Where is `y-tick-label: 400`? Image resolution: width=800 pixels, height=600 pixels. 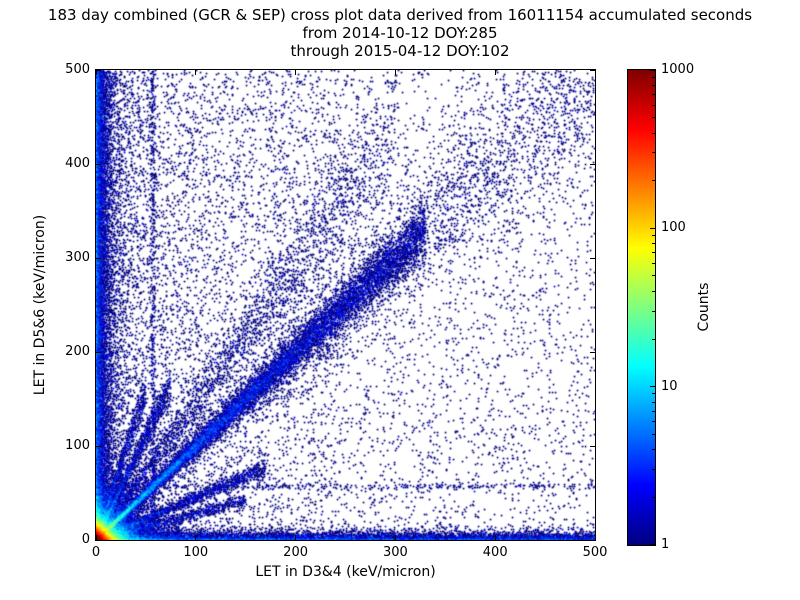 y-tick-label: 400 is located at coordinates (77, 163).